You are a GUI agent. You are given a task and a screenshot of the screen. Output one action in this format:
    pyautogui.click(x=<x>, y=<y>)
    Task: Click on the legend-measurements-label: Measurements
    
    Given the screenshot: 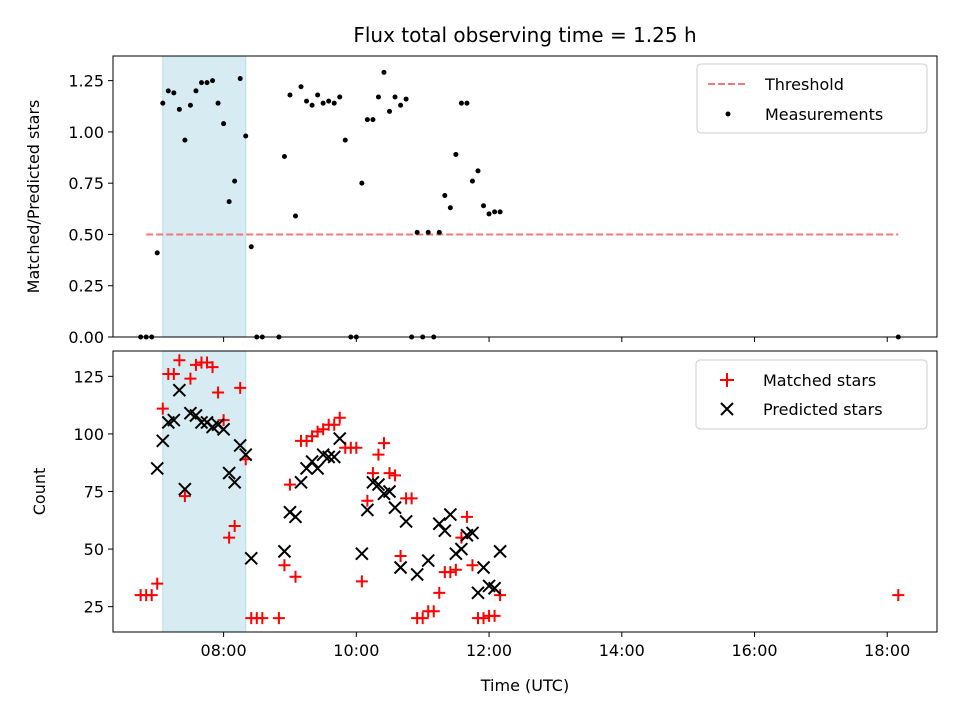 What is the action you would take?
    pyautogui.click(x=824, y=114)
    